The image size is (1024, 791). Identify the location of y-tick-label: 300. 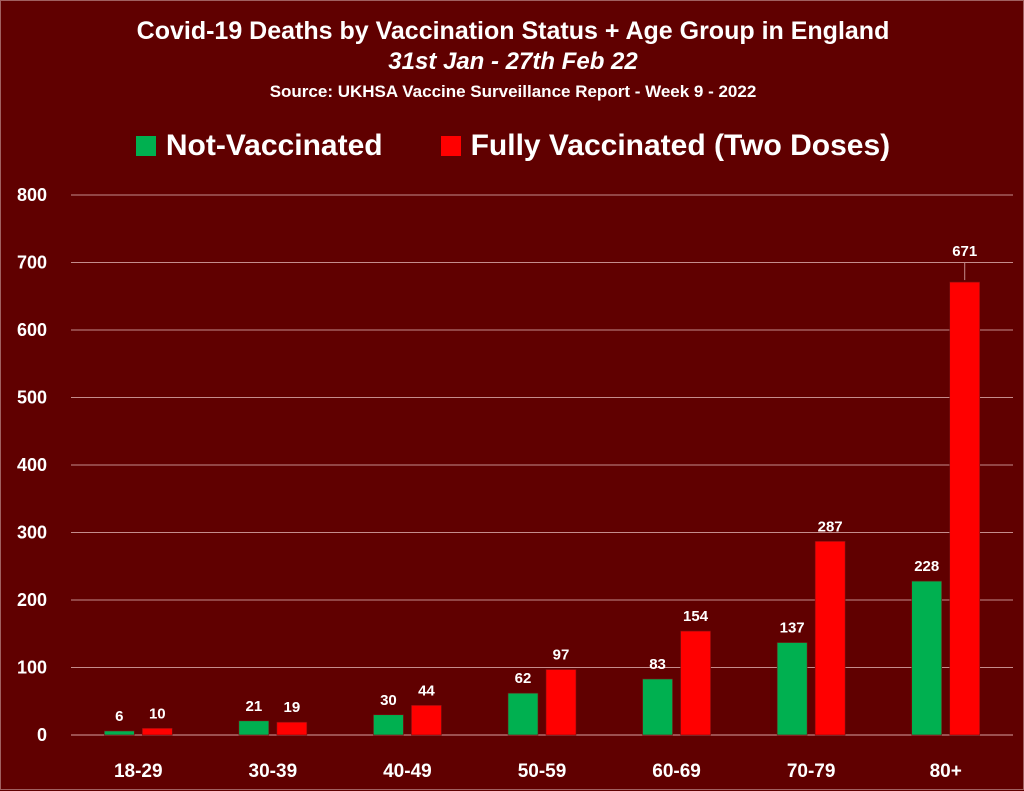
(32, 533).